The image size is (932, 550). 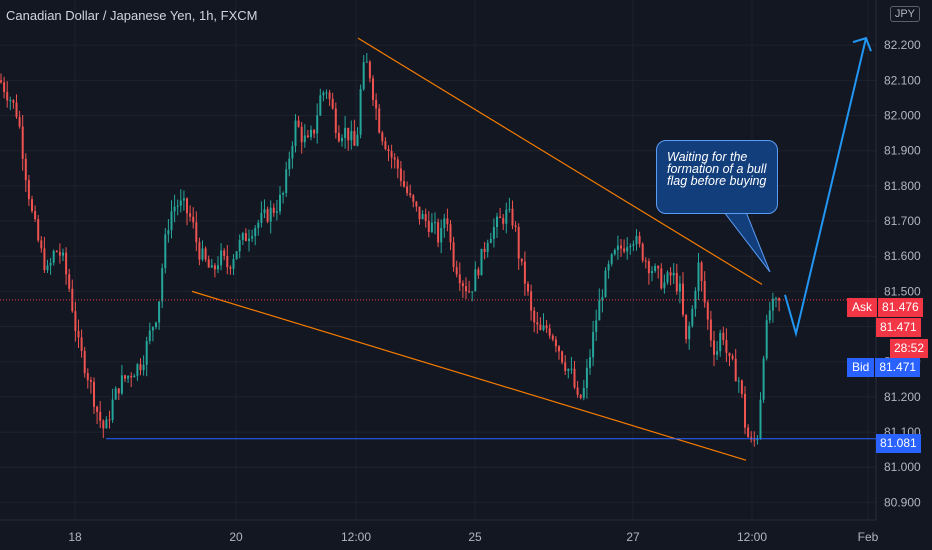 I want to click on ask-label: Ask, so click(x=862, y=307).